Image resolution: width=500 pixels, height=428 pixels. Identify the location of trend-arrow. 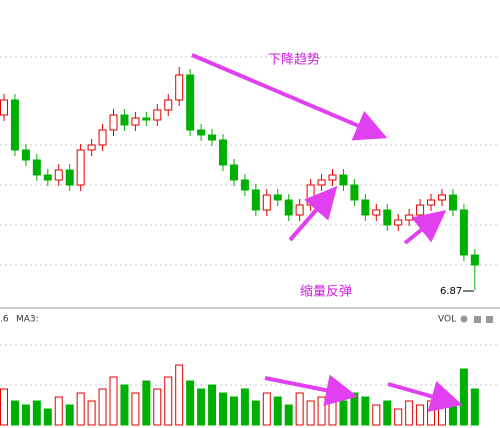
(289, 97).